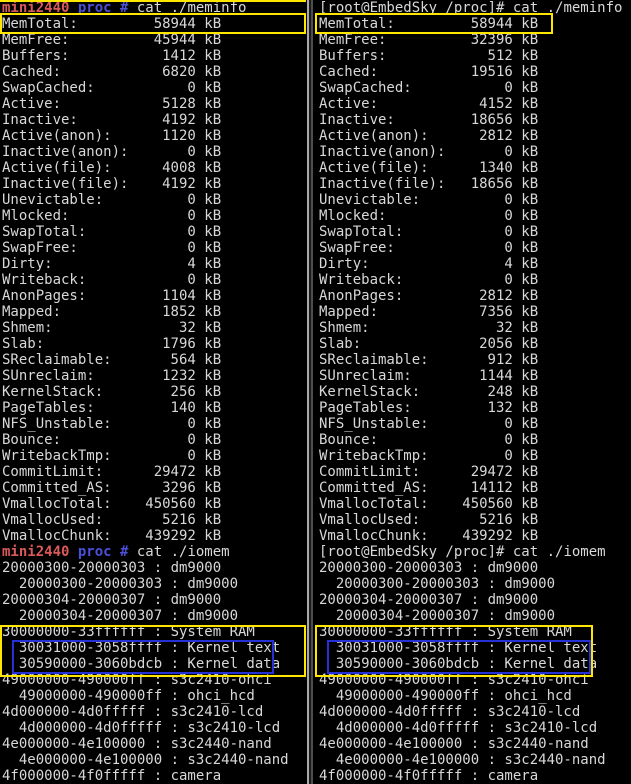  I want to click on iomem-line: 4d000000-4d0fffff : s3c2410-lcd, so click(141, 728).